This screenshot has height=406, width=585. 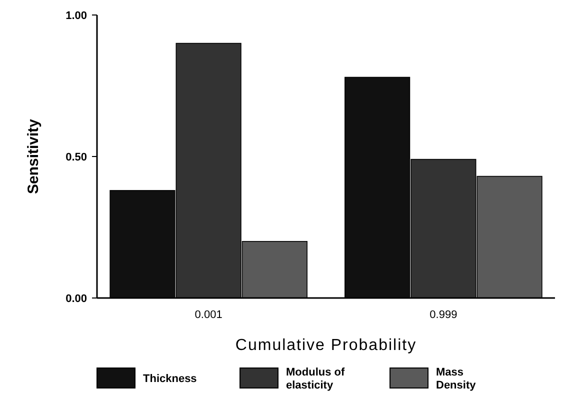 What do you see at coordinates (76, 16) in the screenshot?
I see `y-tick-label: 1.00` at bounding box center [76, 16].